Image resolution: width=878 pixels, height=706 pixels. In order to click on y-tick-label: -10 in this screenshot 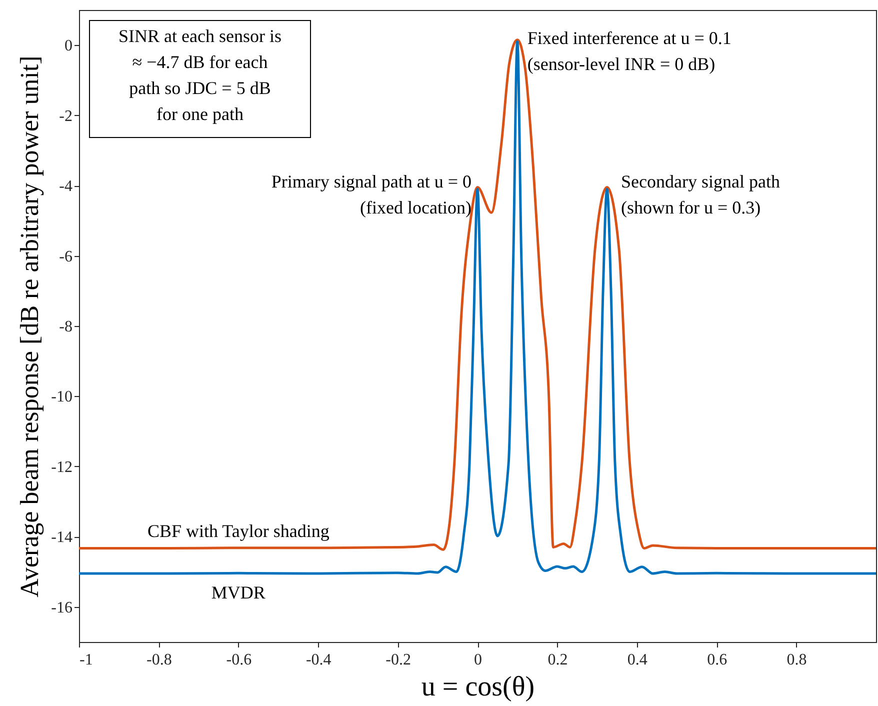, I will do `click(61, 397)`.